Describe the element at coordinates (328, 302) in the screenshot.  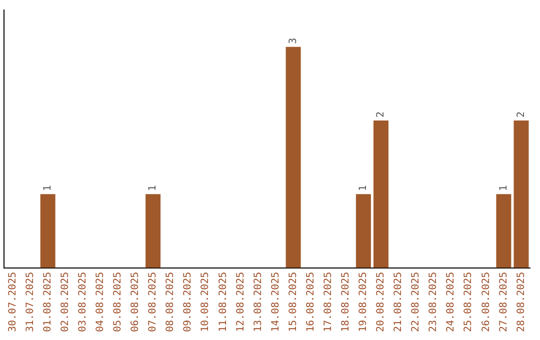
I see `x-tick-label: 17.08.2025` at that location.